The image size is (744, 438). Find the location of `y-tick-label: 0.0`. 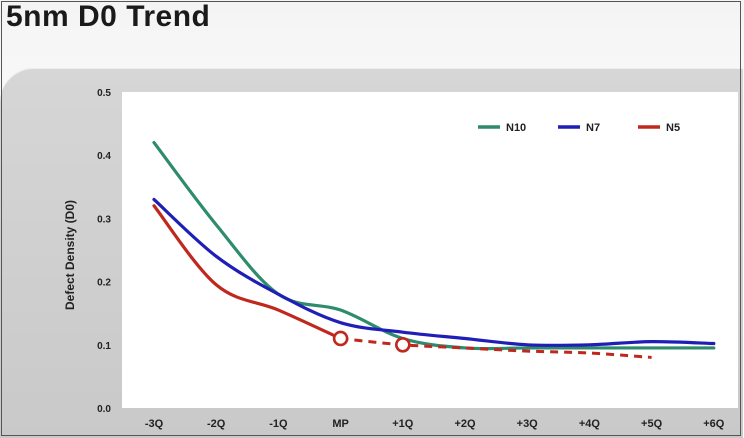

y-tick-label: 0.0 is located at coordinates (104, 409).